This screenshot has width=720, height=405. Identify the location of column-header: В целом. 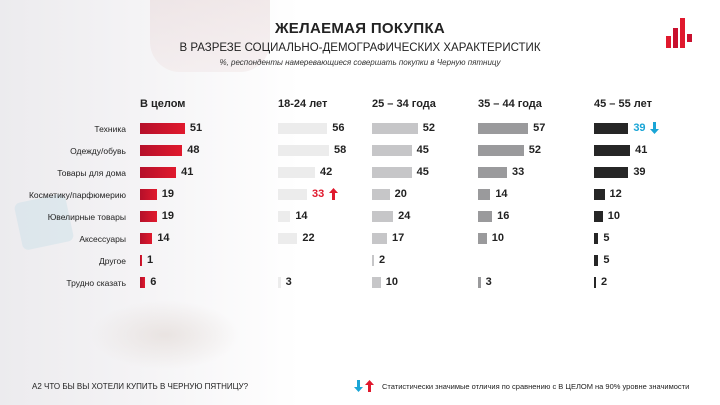
(163, 104).